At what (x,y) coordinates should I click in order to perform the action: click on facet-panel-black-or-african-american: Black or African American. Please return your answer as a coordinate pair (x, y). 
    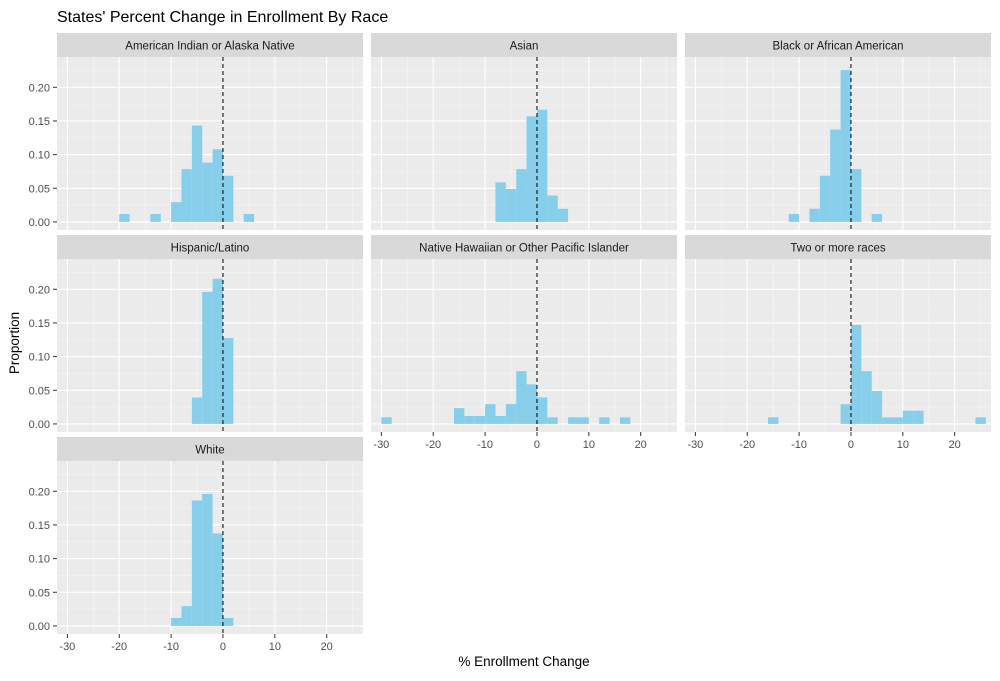
    Looking at the image, I should click on (838, 131).